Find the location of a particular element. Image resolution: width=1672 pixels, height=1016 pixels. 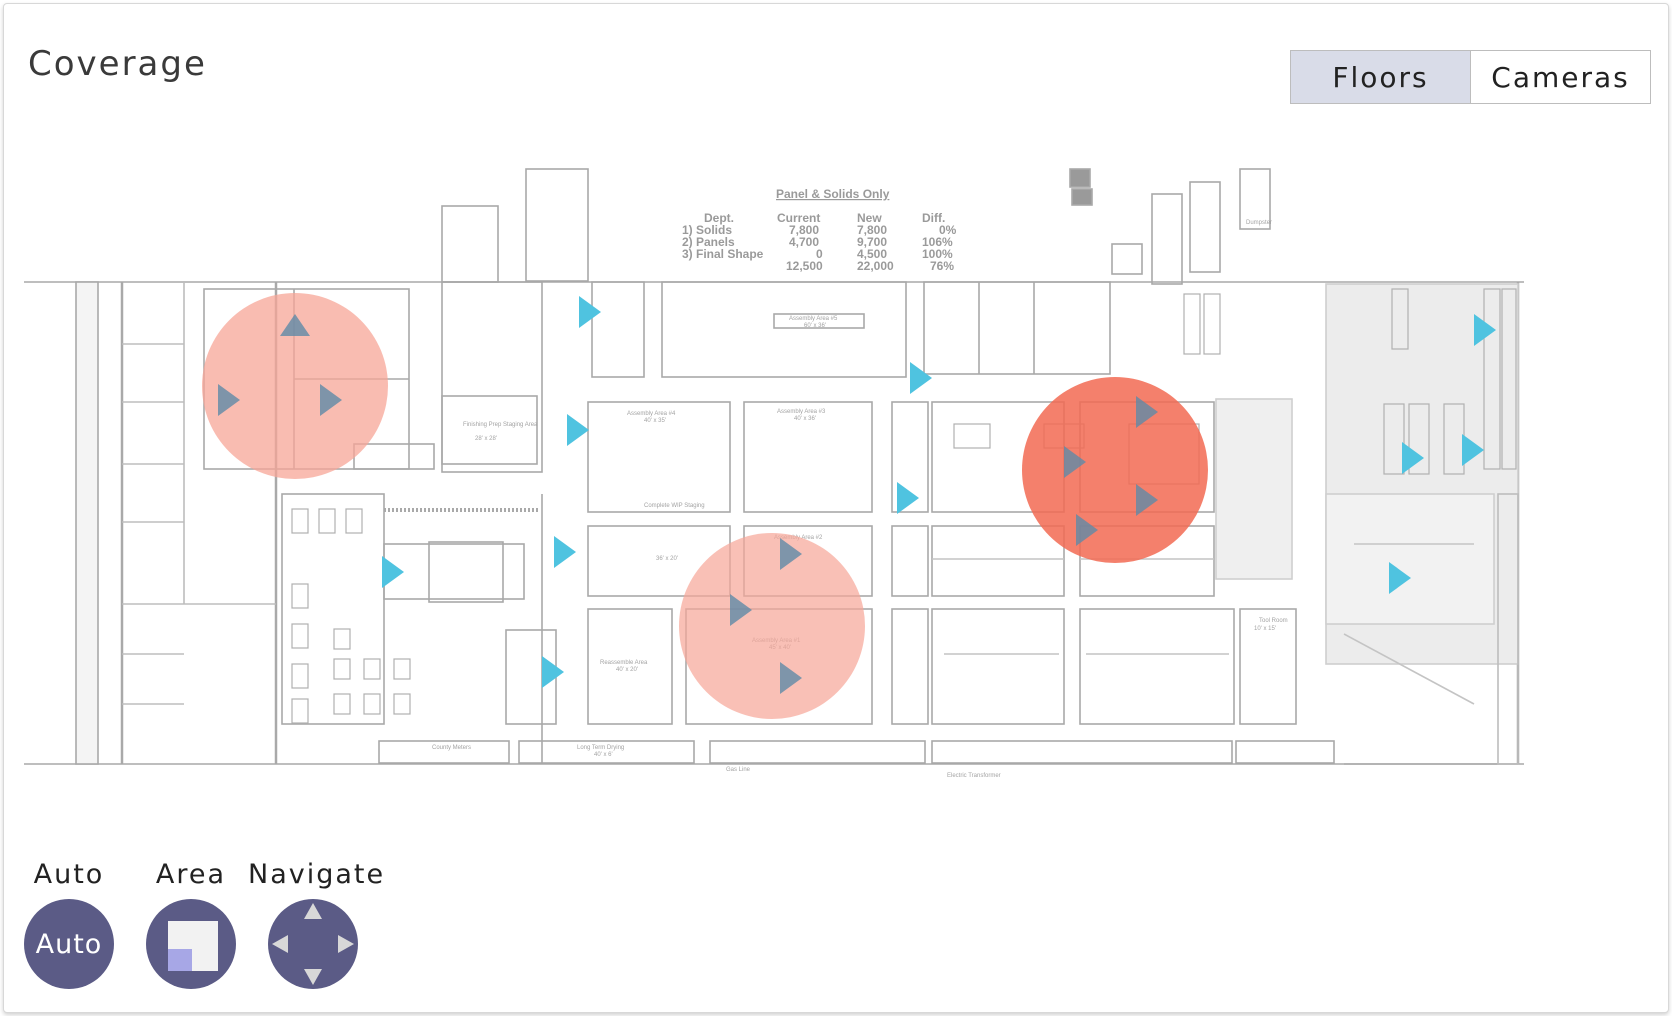

room-label: Reassemble Area is located at coordinates (624, 663).